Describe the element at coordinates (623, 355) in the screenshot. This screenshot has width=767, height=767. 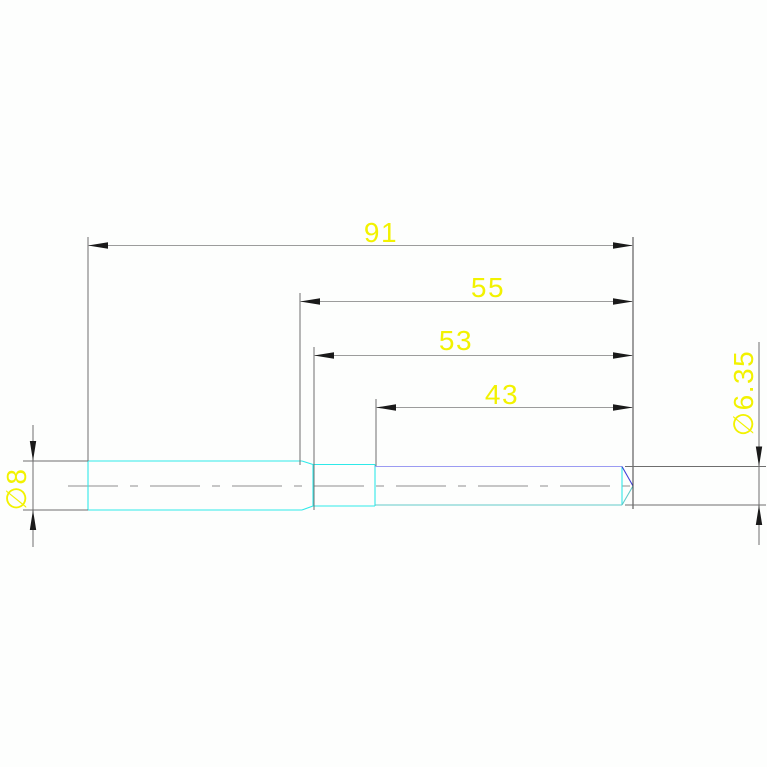
I see `arrow-53-right` at that location.